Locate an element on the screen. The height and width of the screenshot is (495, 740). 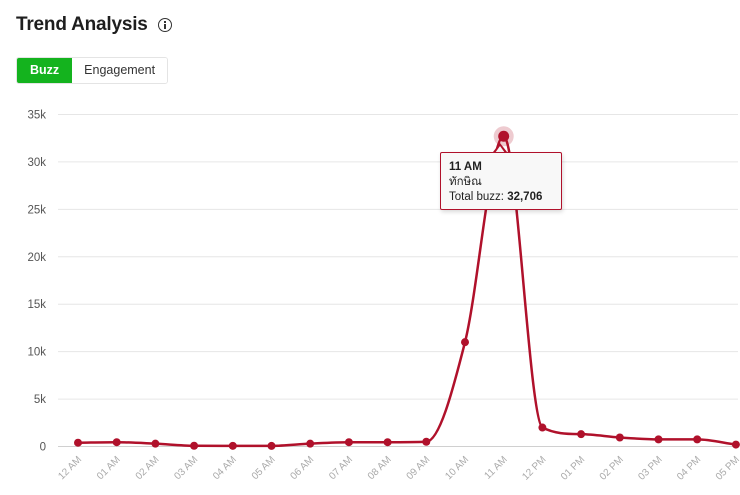
tooltip-arrow-inner is located at coordinates (500, 149).